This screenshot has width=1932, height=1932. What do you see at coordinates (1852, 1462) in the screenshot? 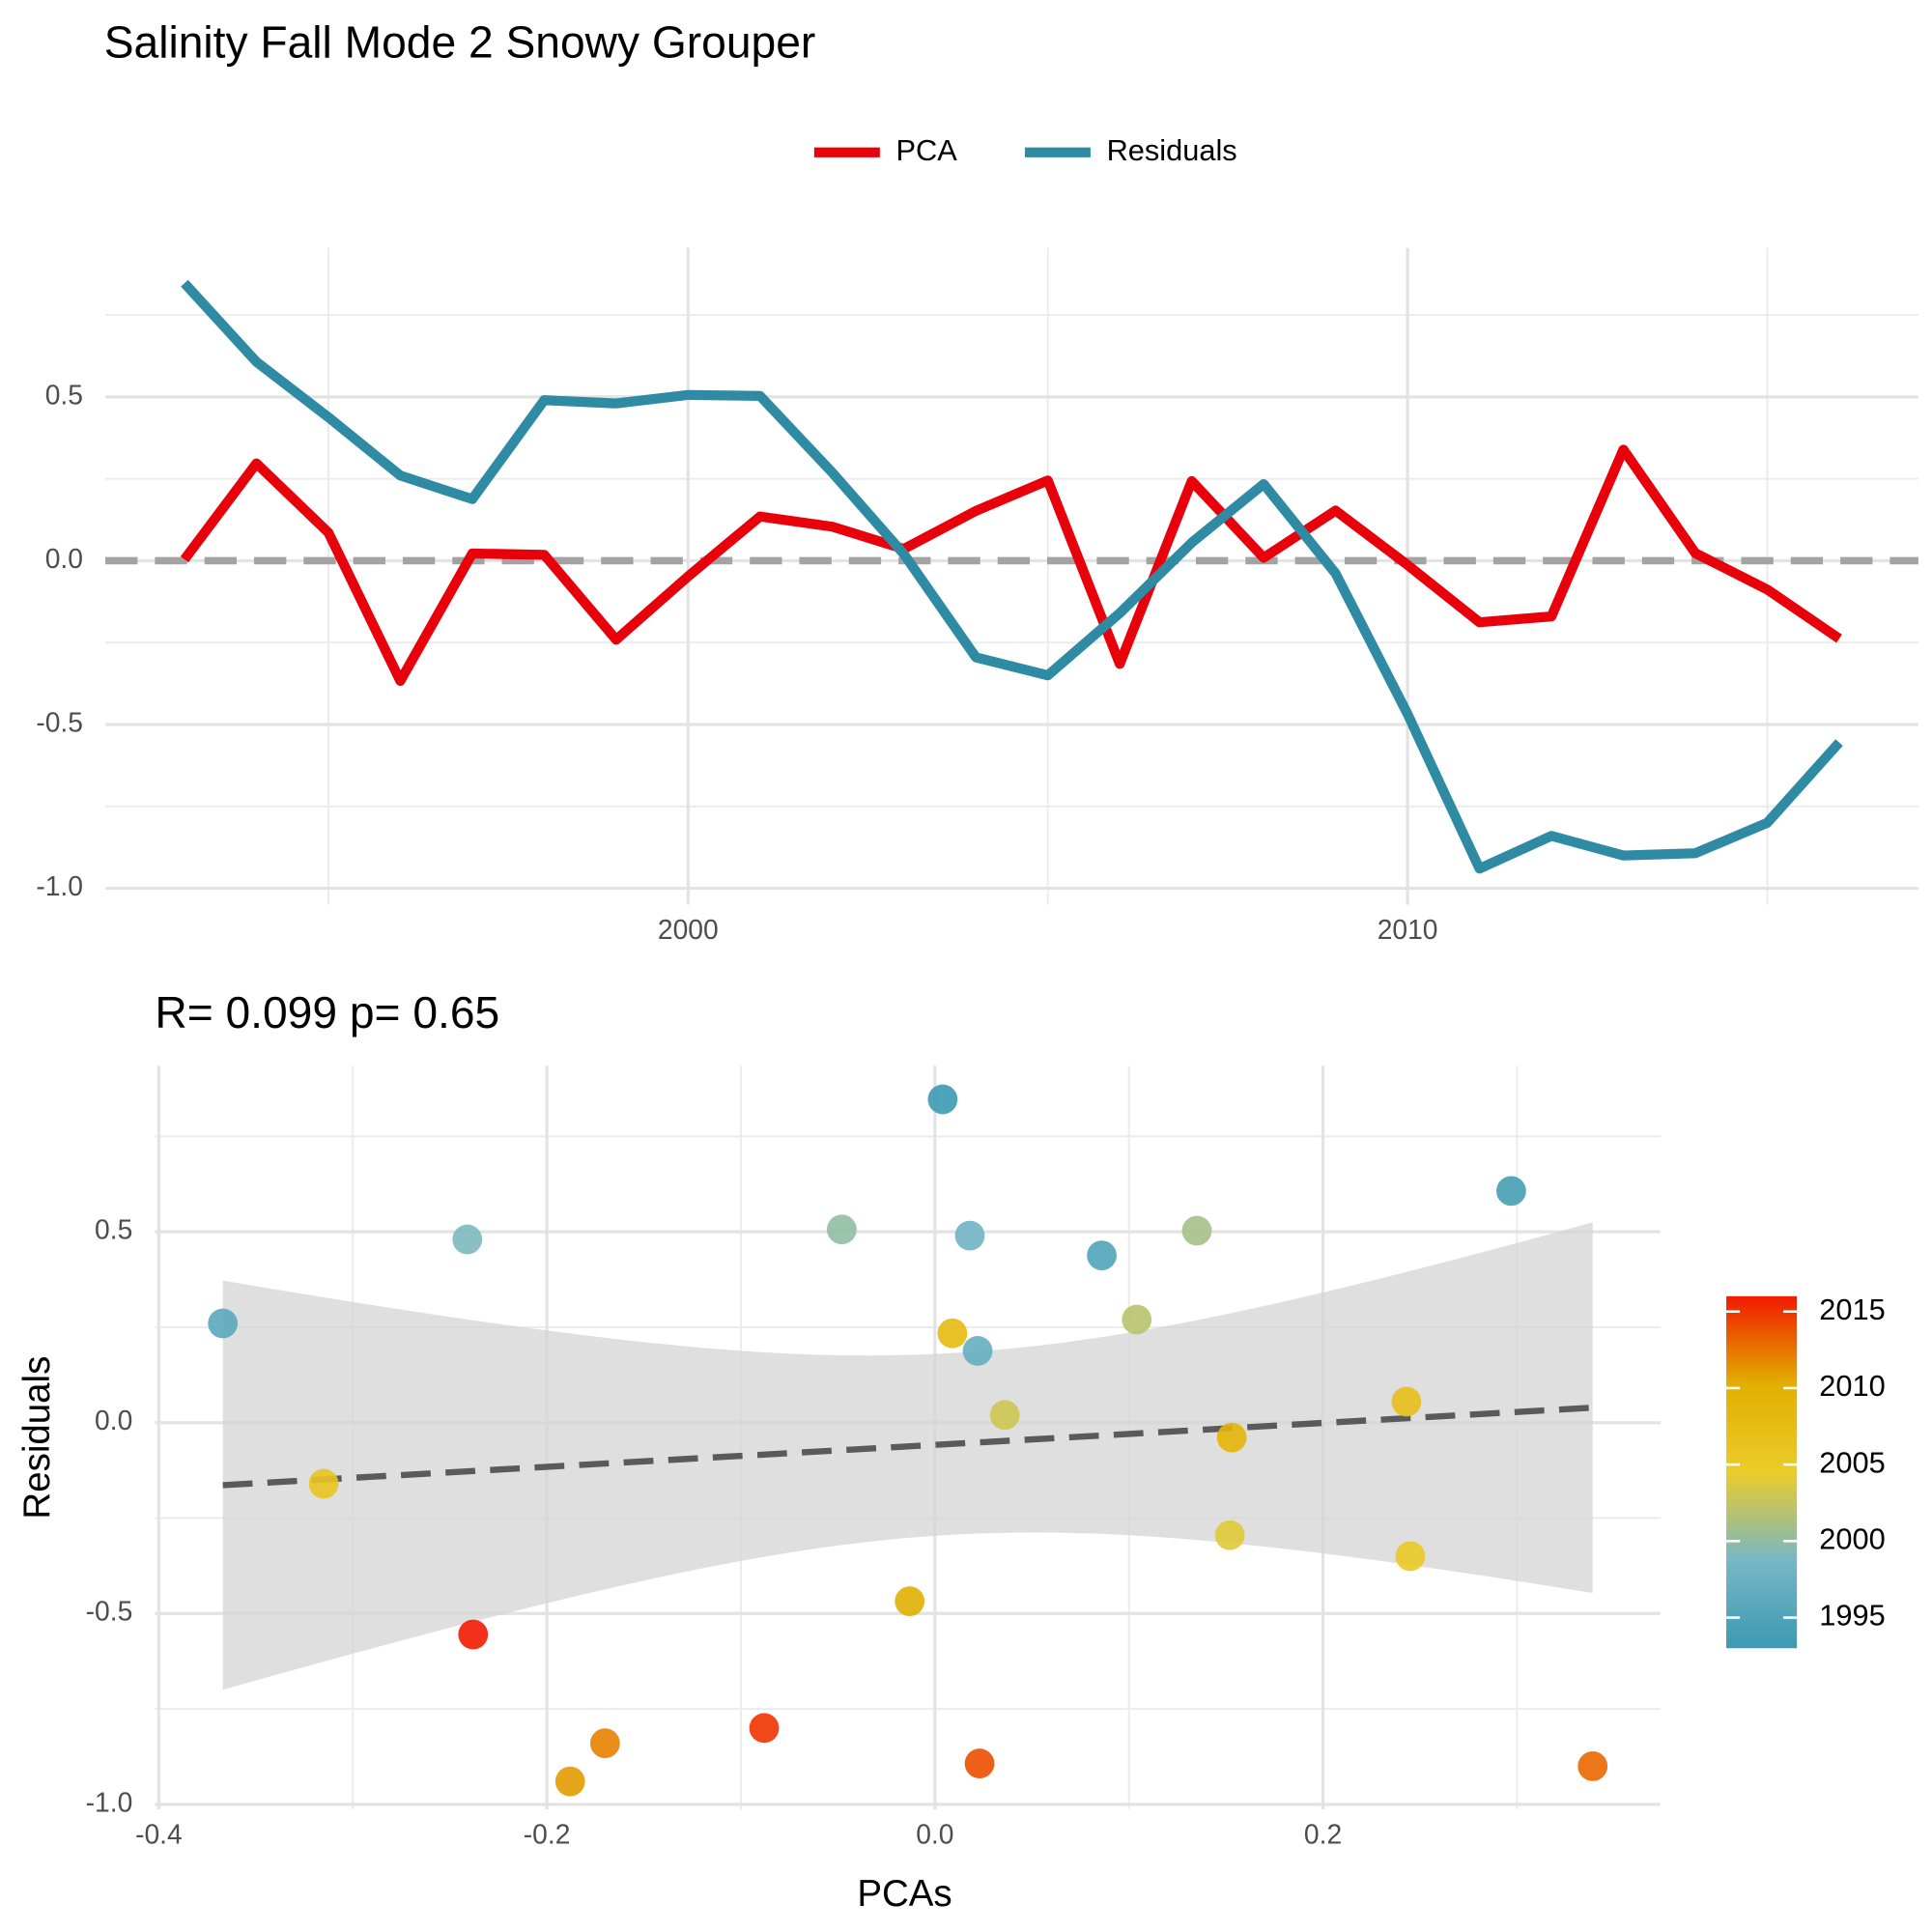
I see `colorbar-label: 2005` at bounding box center [1852, 1462].